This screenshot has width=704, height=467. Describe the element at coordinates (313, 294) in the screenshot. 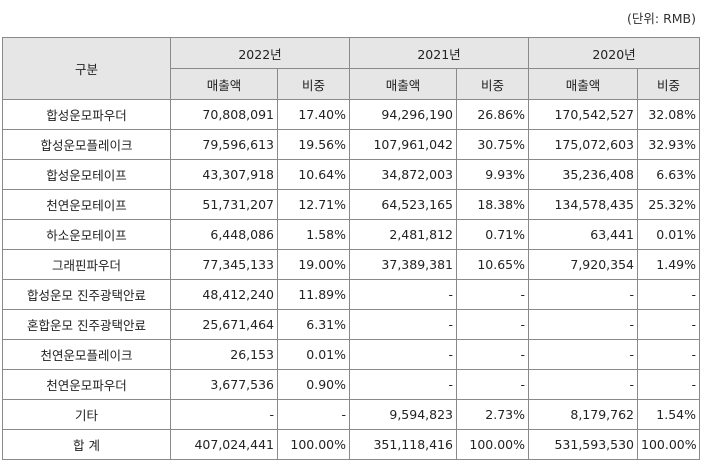

I see `ratio-cell: 11.89%` at that location.